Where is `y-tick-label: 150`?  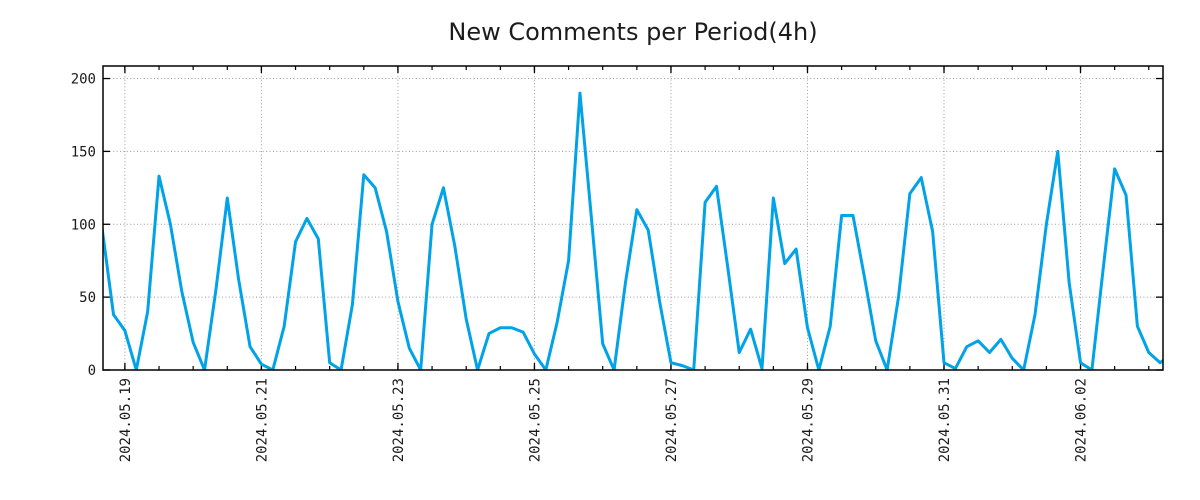 y-tick-label: 150 is located at coordinates (83, 152).